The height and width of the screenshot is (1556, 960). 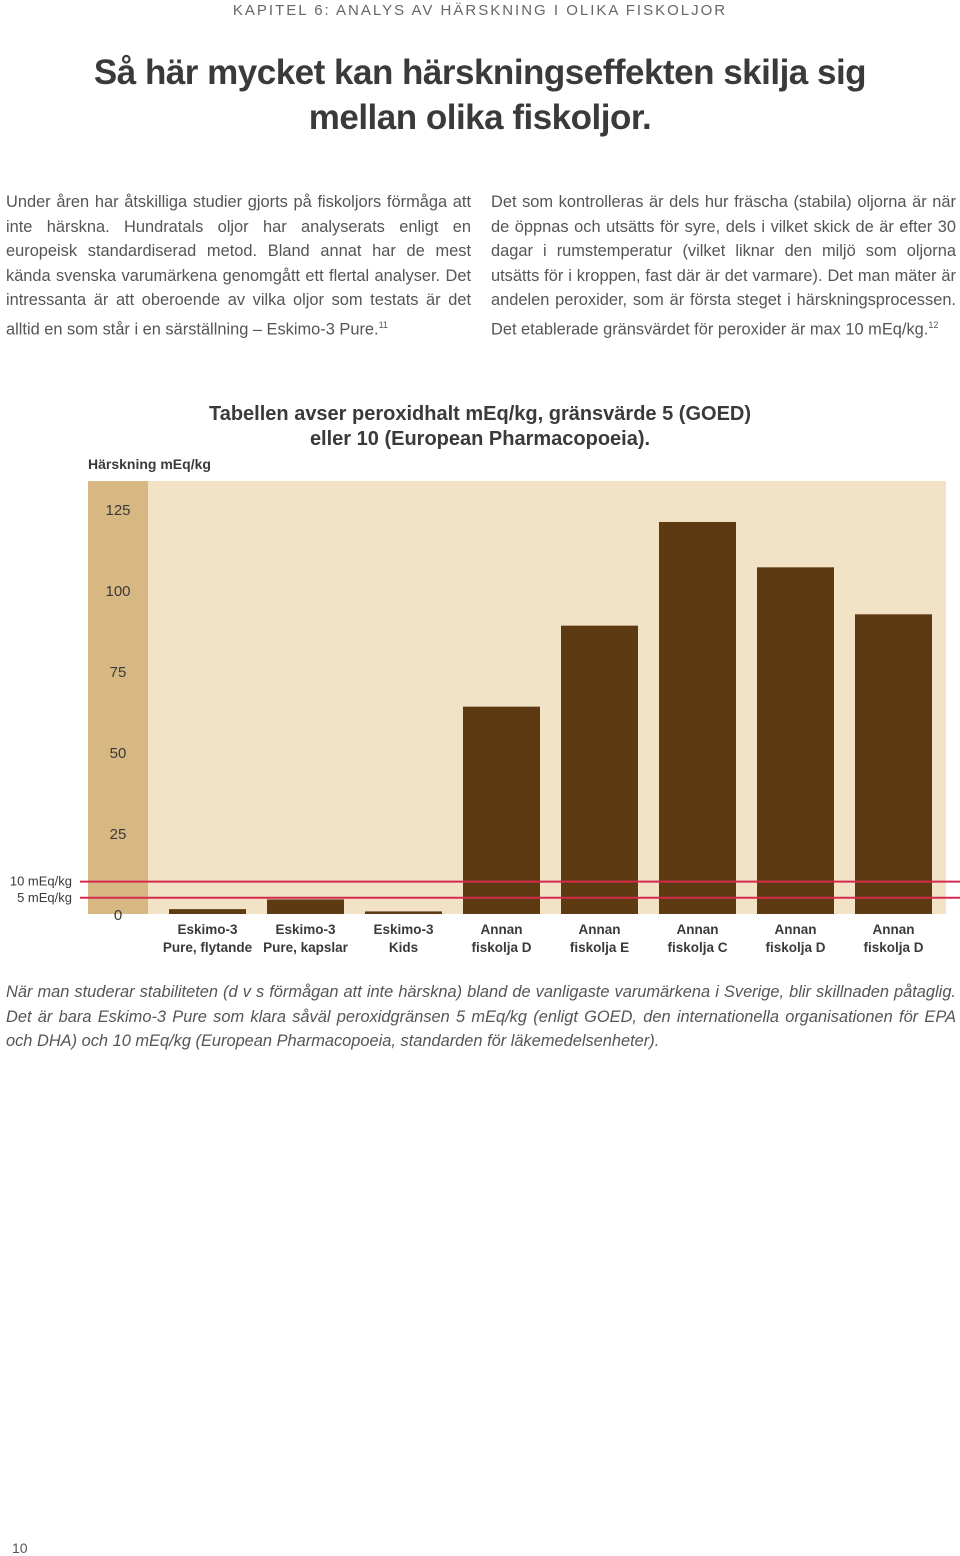 What do you see at coordinates (118, 915) in the screenshot?
I see `y-tick-label: 0` at bounding box center [118, 915].